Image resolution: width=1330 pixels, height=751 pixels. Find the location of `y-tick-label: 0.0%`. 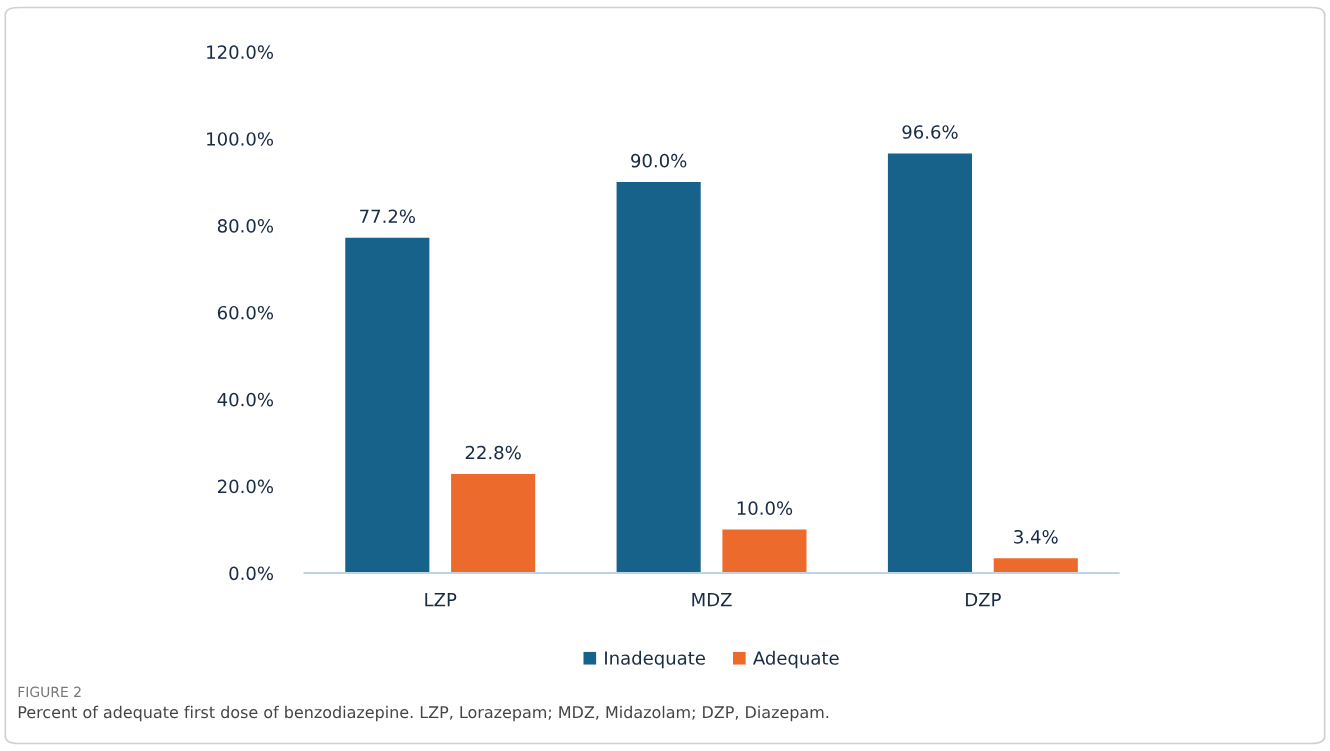

y-tick-label: 0.0% is located at coordinates (251, 573).